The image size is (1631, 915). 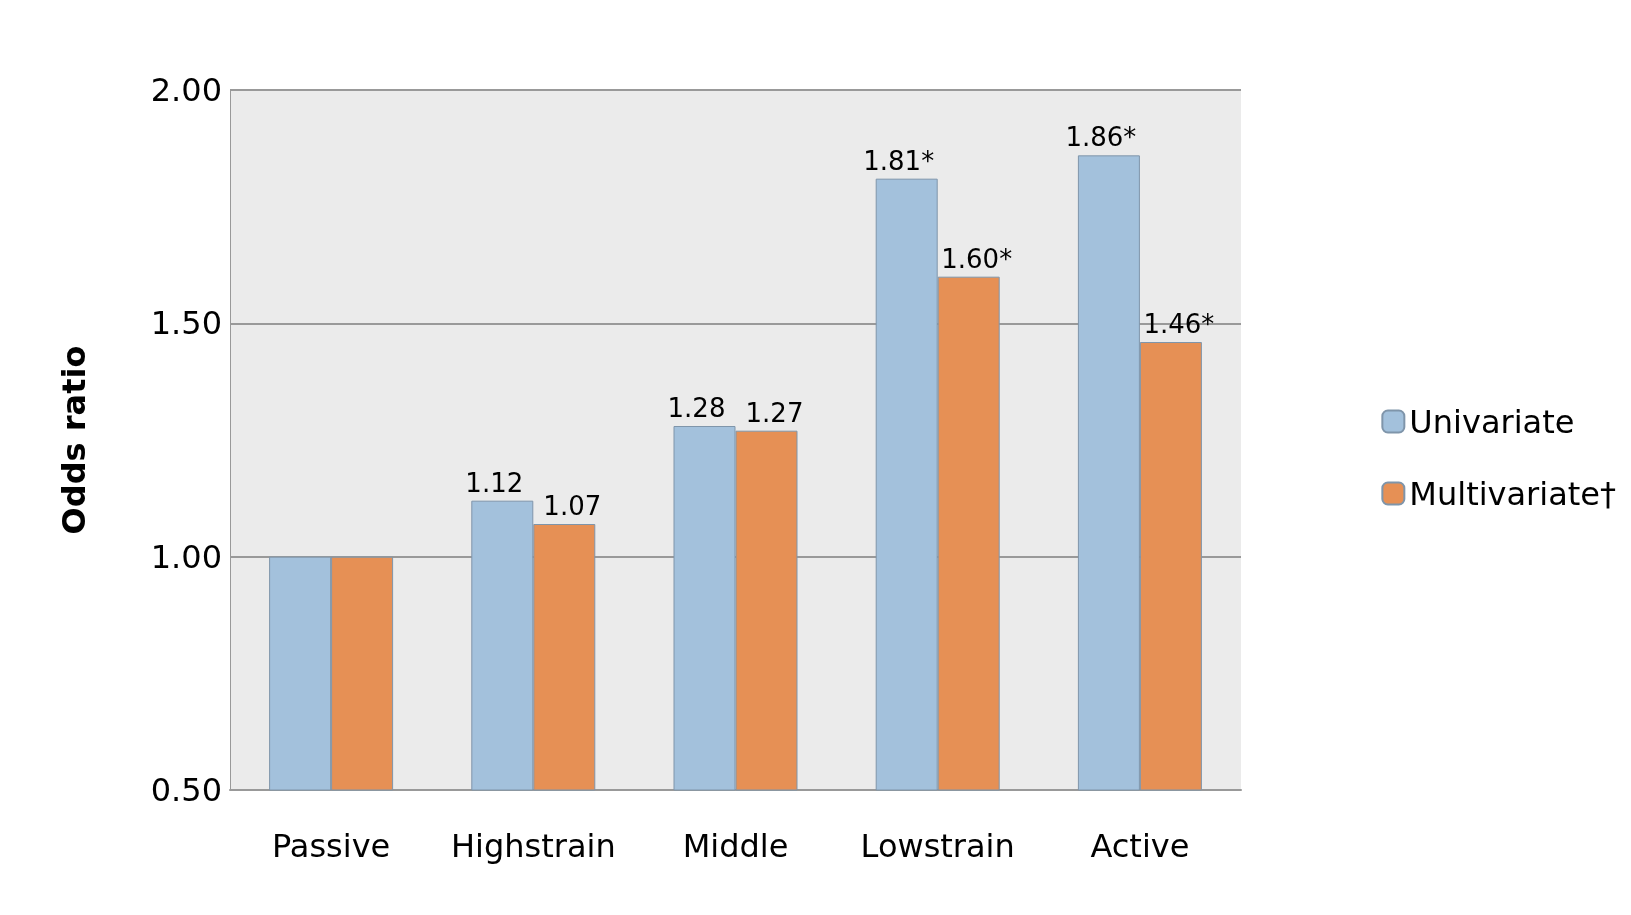 What do you see at coordinates (74, 440) in the screenshot?
I see `y-axis-title: Odds ratio` at bounding box center [74, 440].